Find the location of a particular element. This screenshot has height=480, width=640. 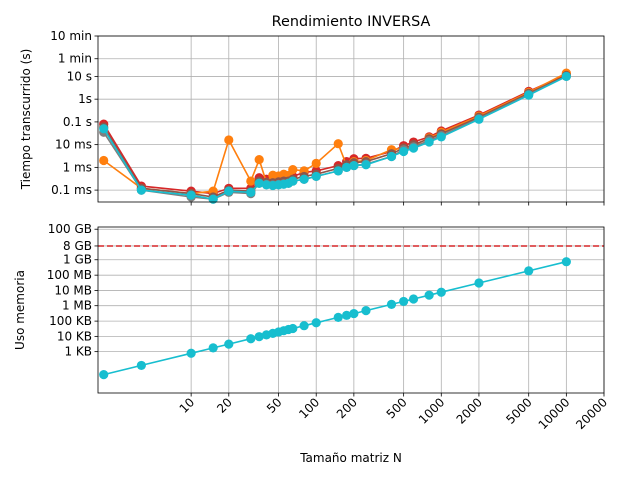

mem-y-tick-label: 100 GB is located at coordinates (70, 229).